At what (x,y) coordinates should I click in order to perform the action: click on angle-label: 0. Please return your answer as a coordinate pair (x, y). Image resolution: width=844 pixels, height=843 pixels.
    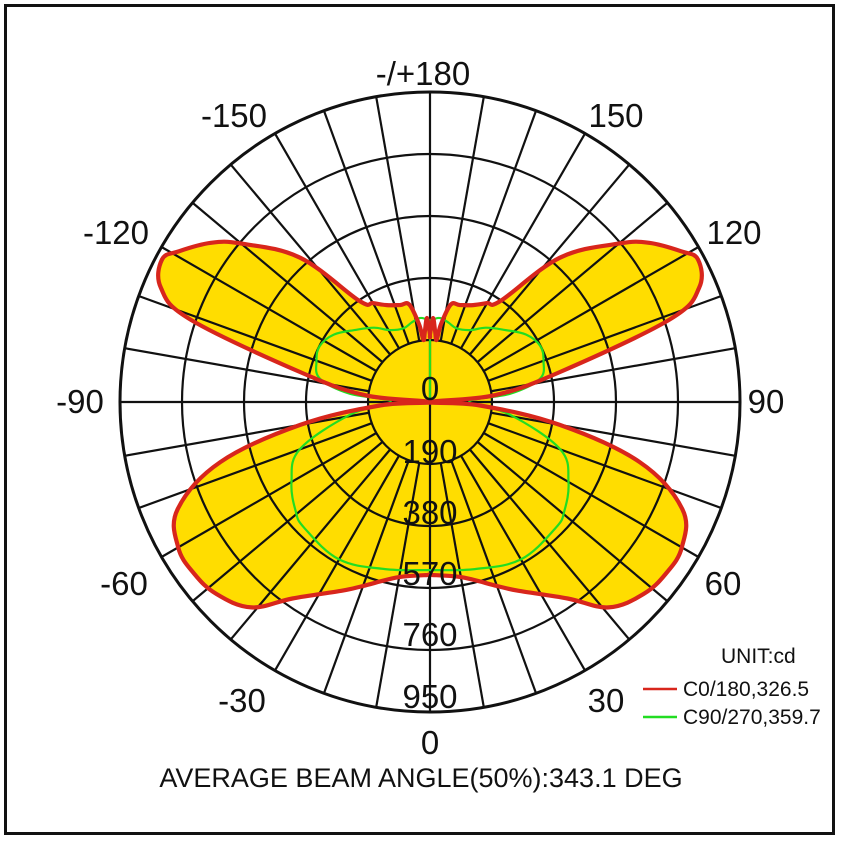
    Looking at the image, I should click on (430, 742).